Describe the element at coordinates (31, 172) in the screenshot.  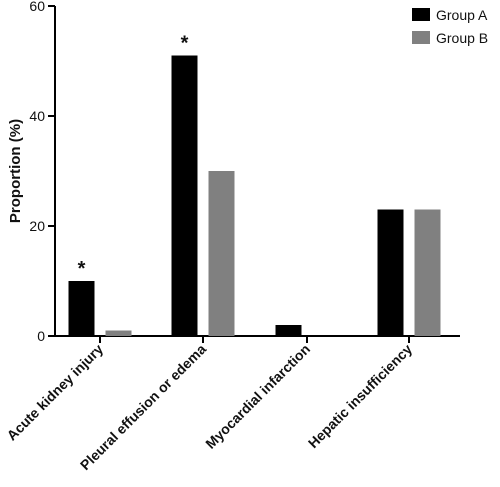
I see `y-axis: 0 20 40 60 Proportion (%)` at that location.